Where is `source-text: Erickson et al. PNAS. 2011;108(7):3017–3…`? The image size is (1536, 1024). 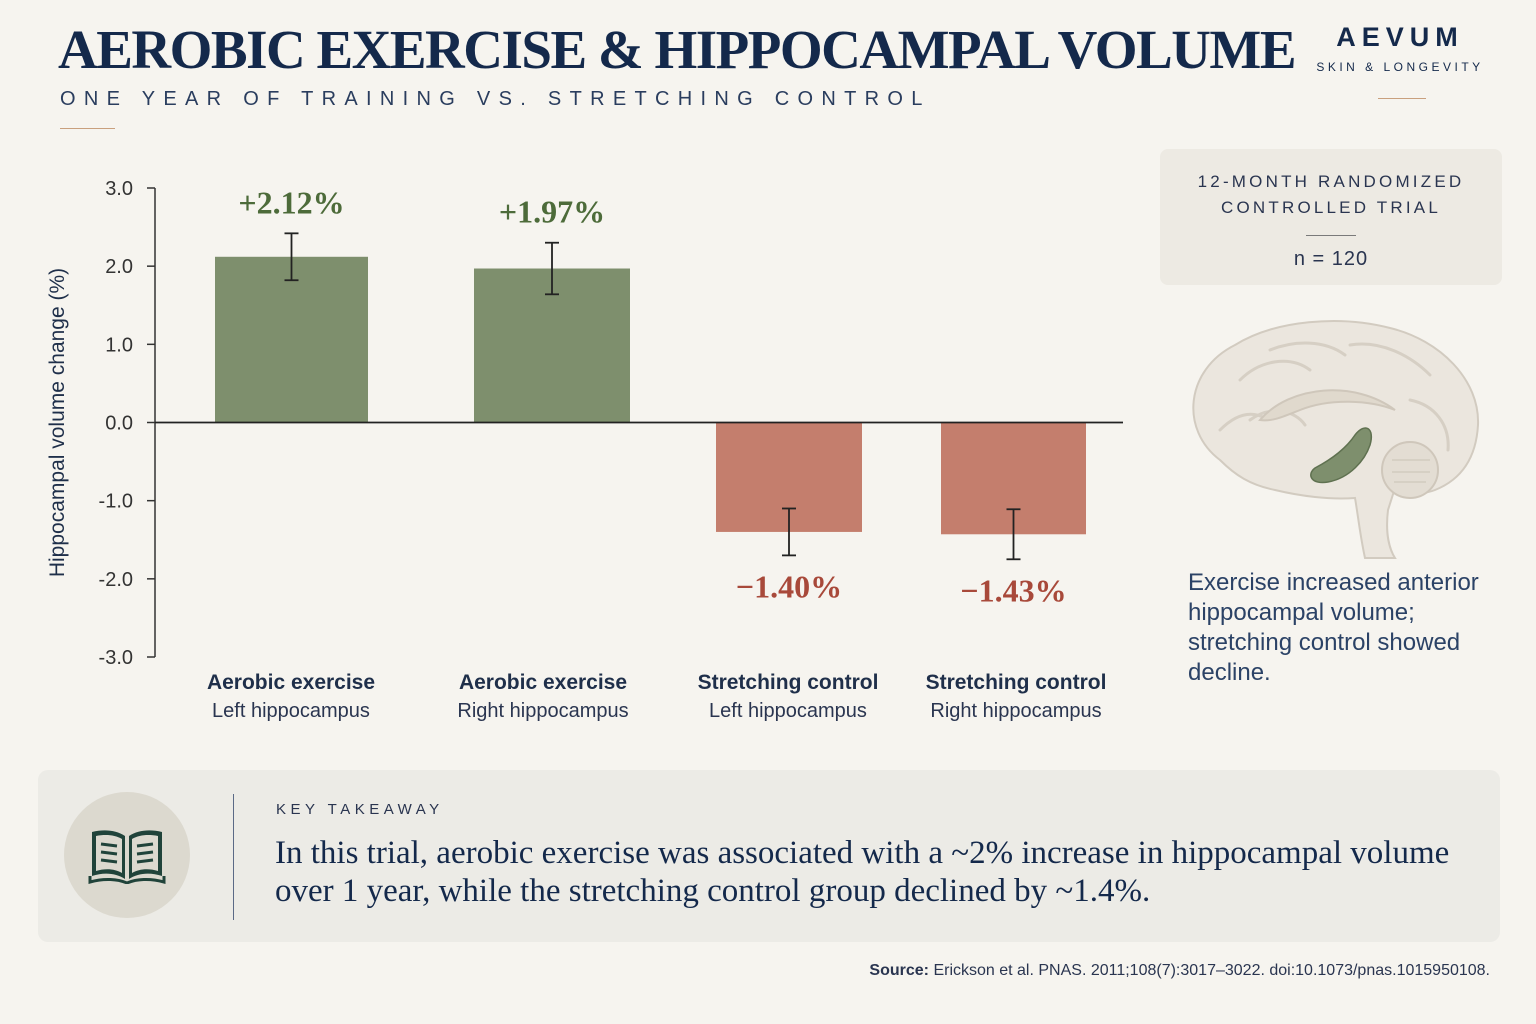
source-text: Erickson et al. PNAS. 2011;108(7):3017–3… is located at coordinates (1211, 970).